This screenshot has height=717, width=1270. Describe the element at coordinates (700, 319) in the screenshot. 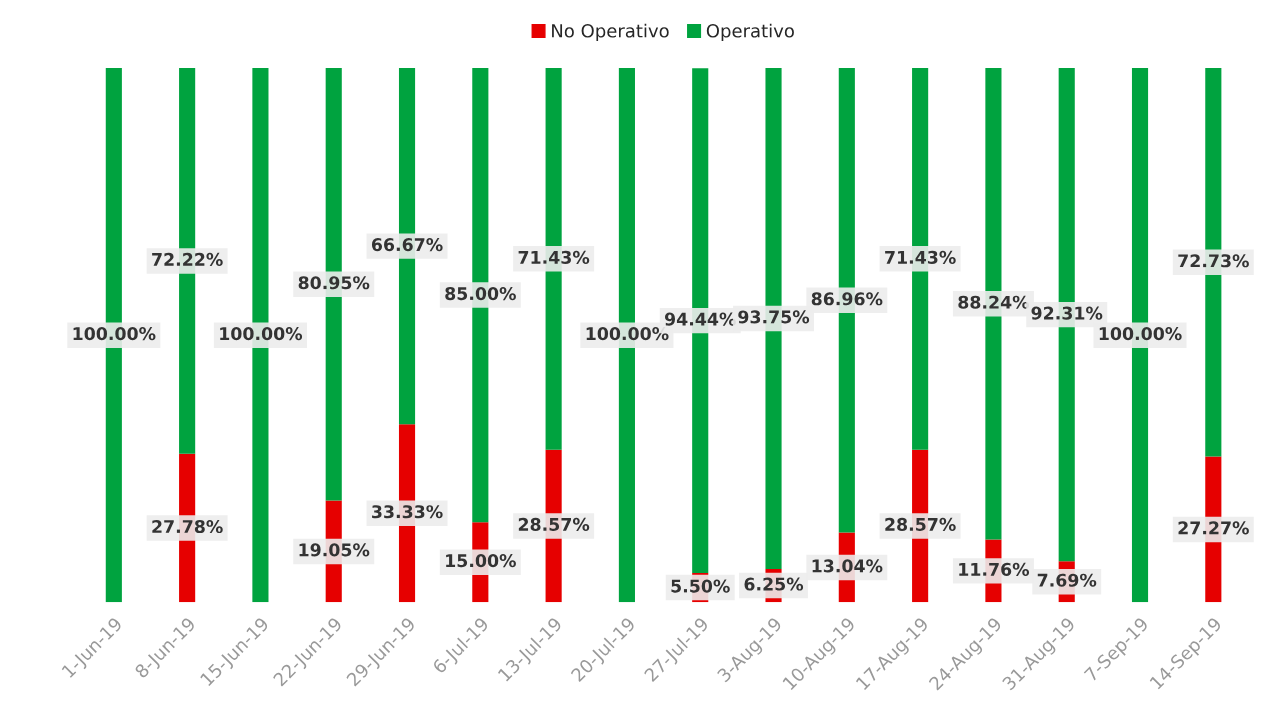

I see `data-label: 94.44%` at that location.